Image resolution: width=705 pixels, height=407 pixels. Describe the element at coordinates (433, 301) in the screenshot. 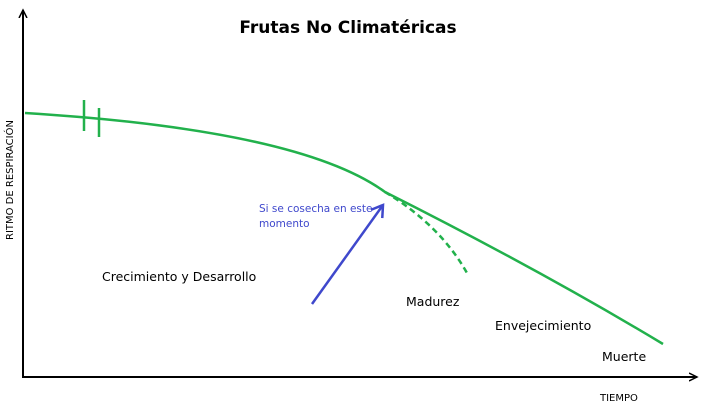

I see `phase-label-maturity: Madurez` at that location.